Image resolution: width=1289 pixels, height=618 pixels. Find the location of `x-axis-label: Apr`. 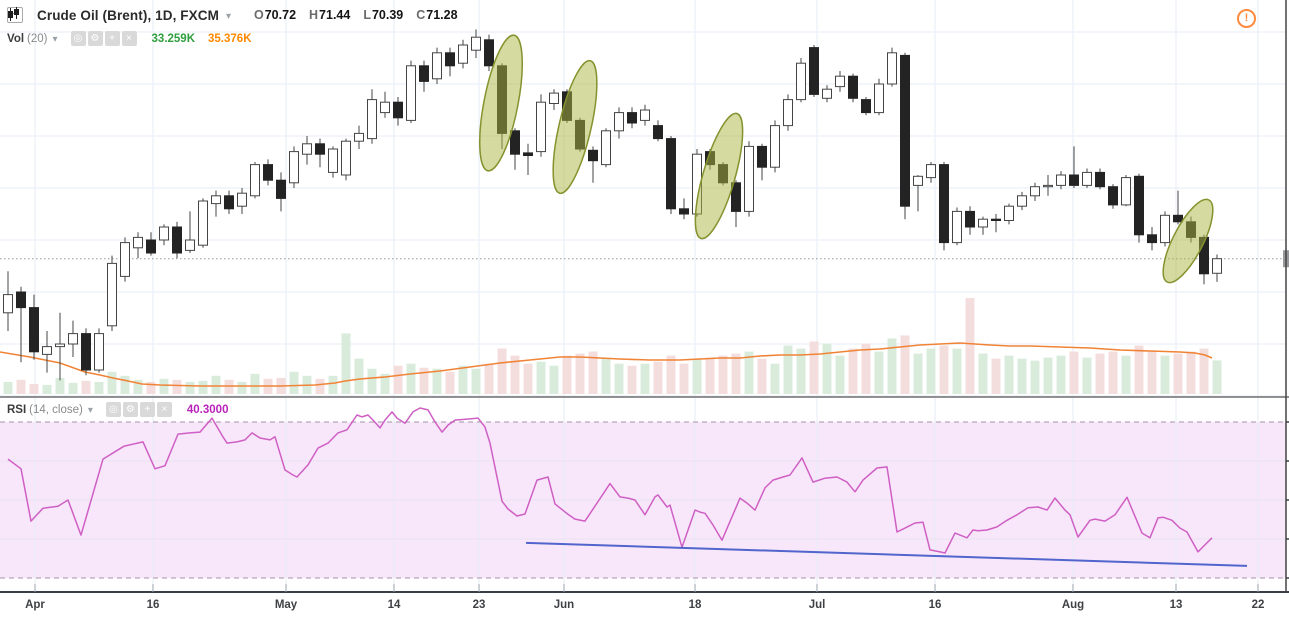

x-axis-label: Apr is located at coordinates (35, 605).